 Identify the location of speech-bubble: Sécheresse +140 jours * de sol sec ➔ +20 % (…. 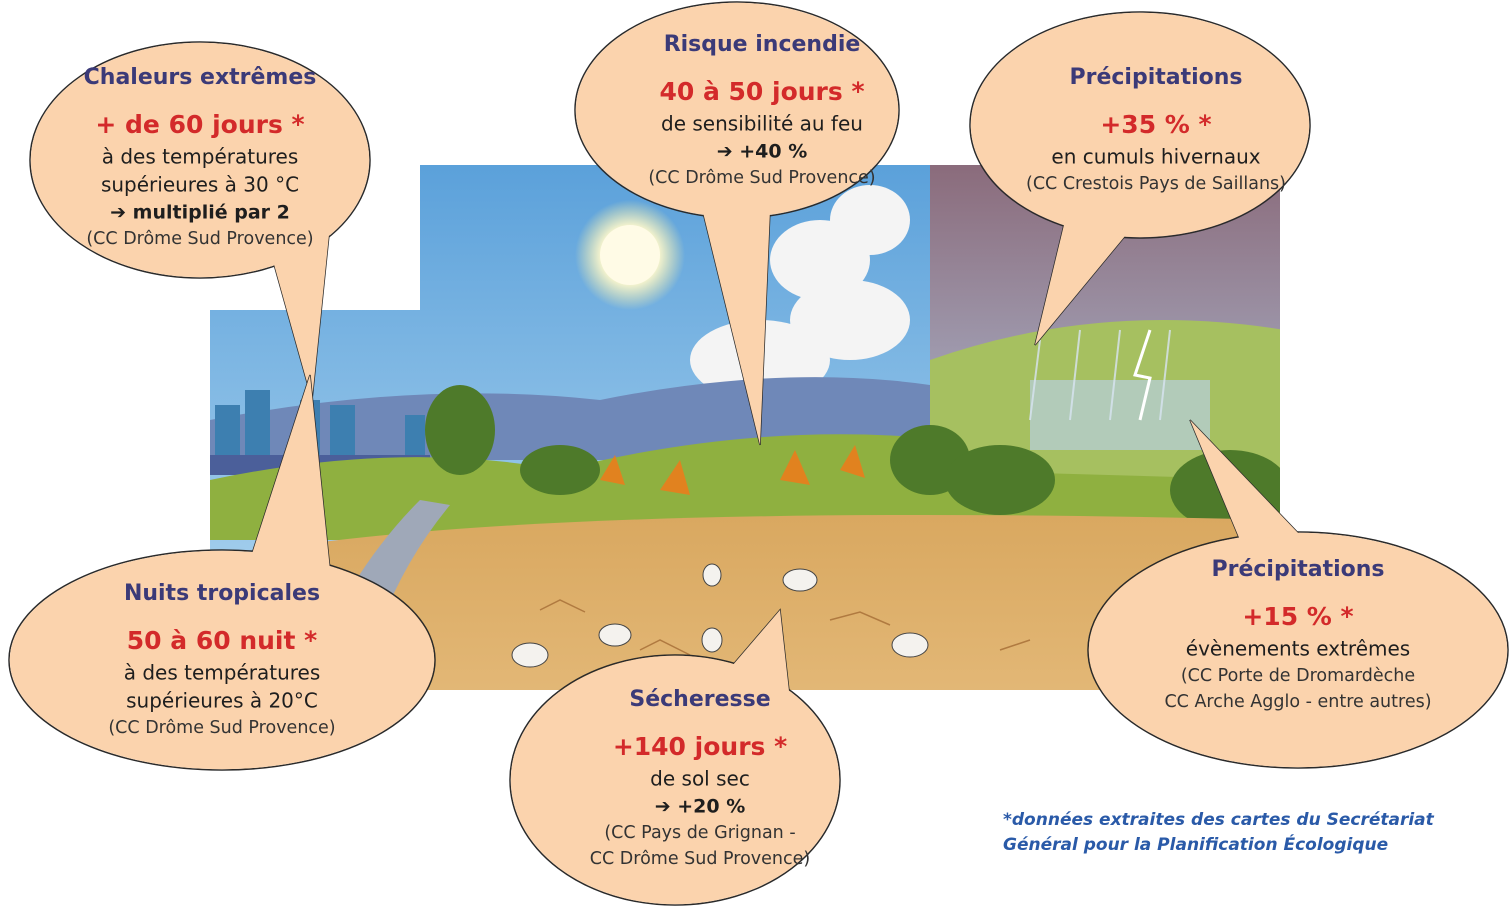
(675, 757).